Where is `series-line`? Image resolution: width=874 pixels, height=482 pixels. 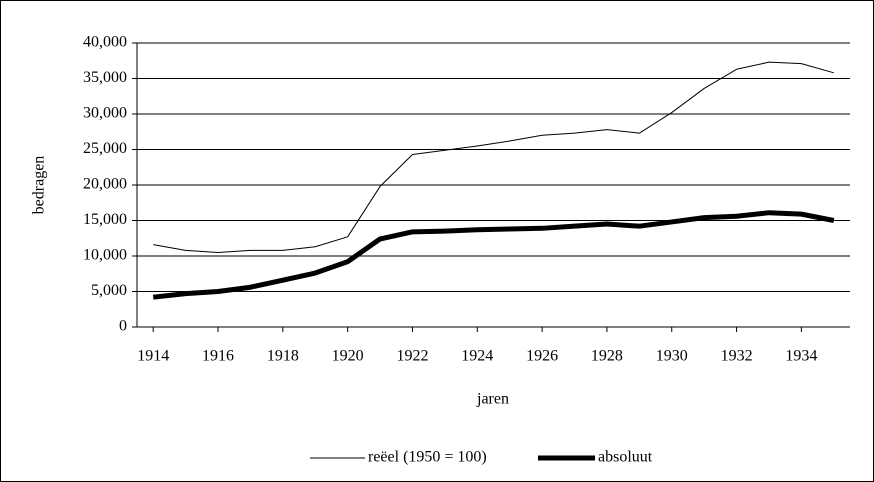 series-line is located at coordinates (493, 255).